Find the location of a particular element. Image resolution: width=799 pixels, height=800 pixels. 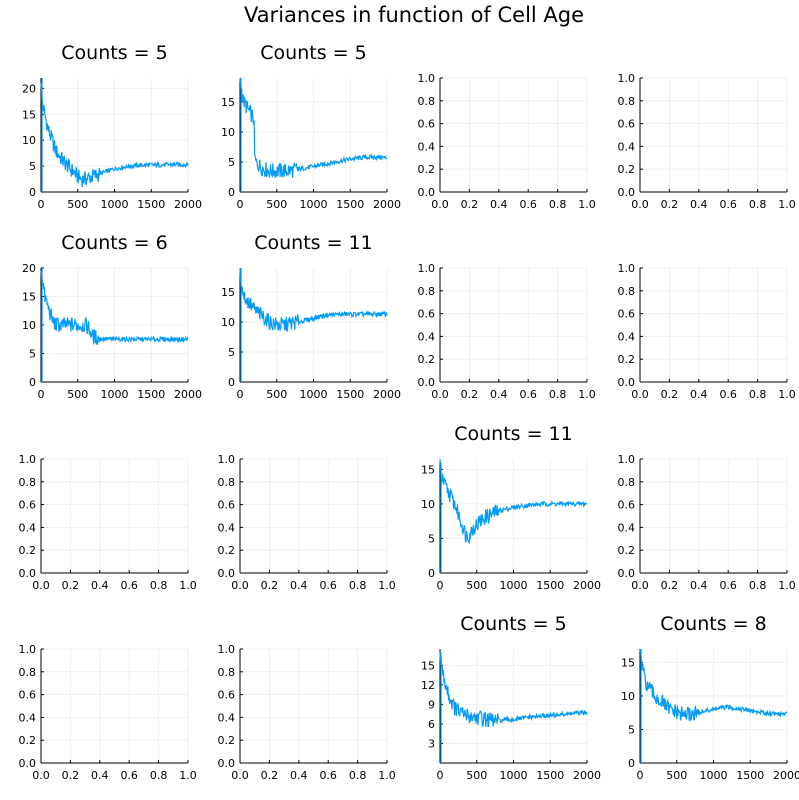

panel-2: 0 500 1000 1500 2000 0 5 10 15 Counts = 5 is located at coordinates (311, 126).